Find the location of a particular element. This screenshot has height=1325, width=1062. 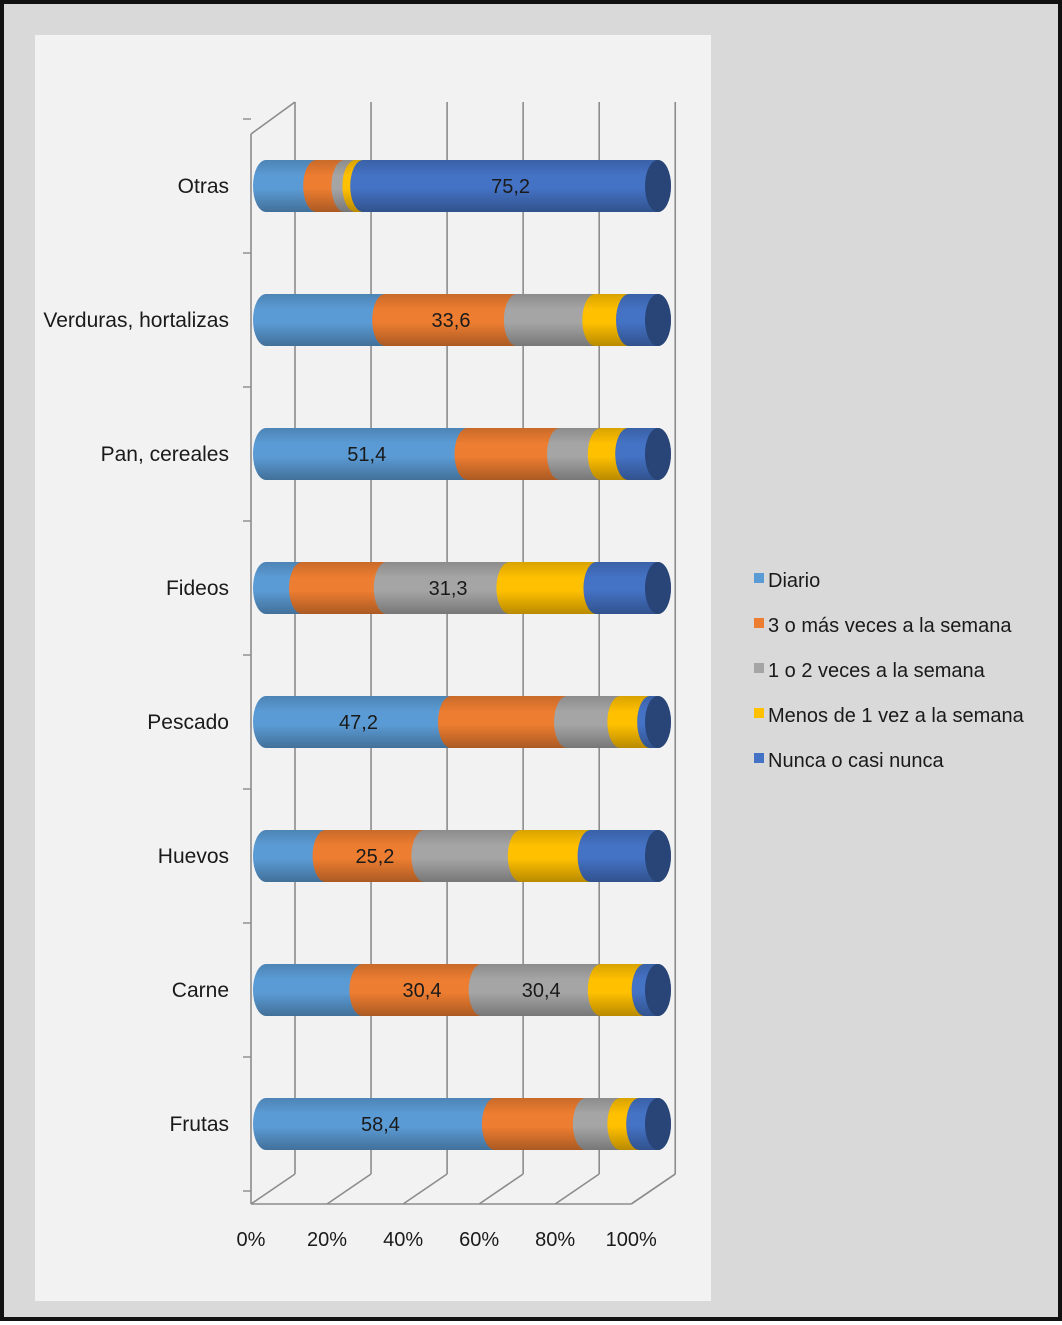

data-label-verduras-hortalizas-3-o-mas-veces-a-la-semana: 33,6 is located at coordinates (451, 321).